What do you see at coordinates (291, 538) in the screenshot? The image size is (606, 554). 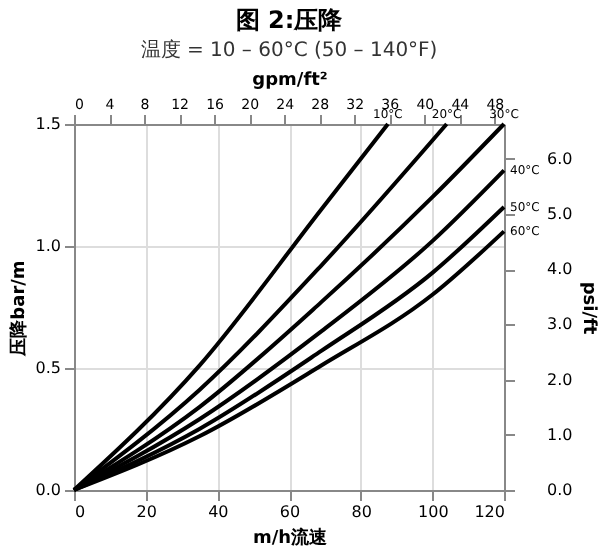 I see `x-axis-title: m/h流速` at bounding box center [291, 538].